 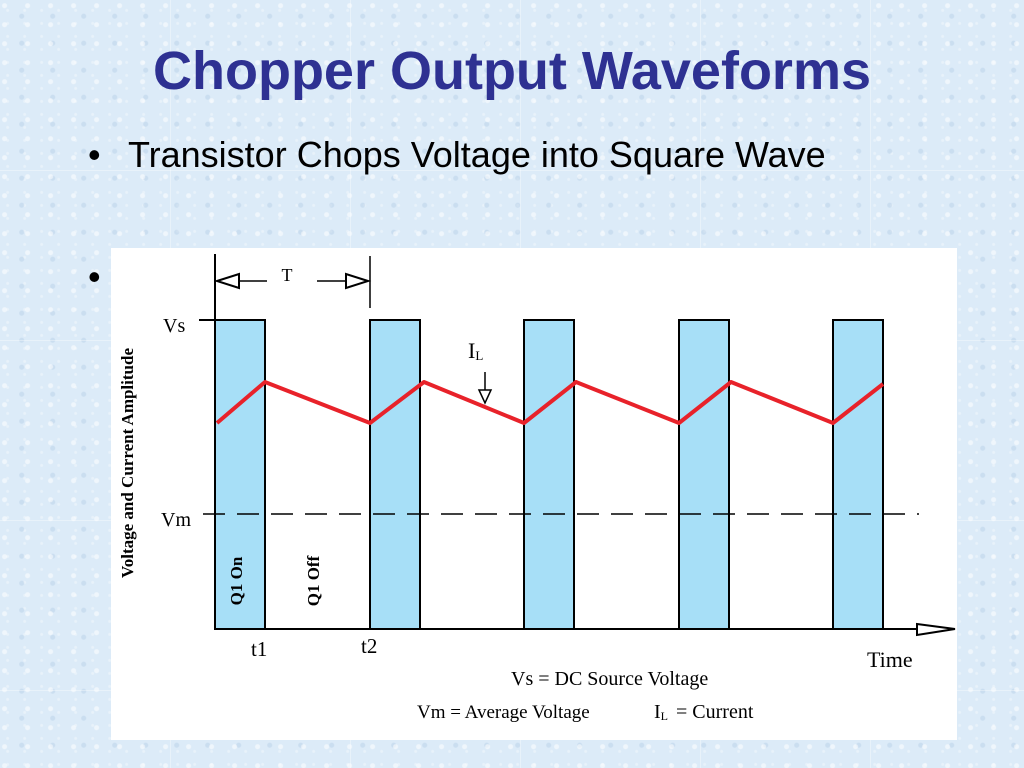 I want to click on t2-label: t2, so click(x=369, y=646).